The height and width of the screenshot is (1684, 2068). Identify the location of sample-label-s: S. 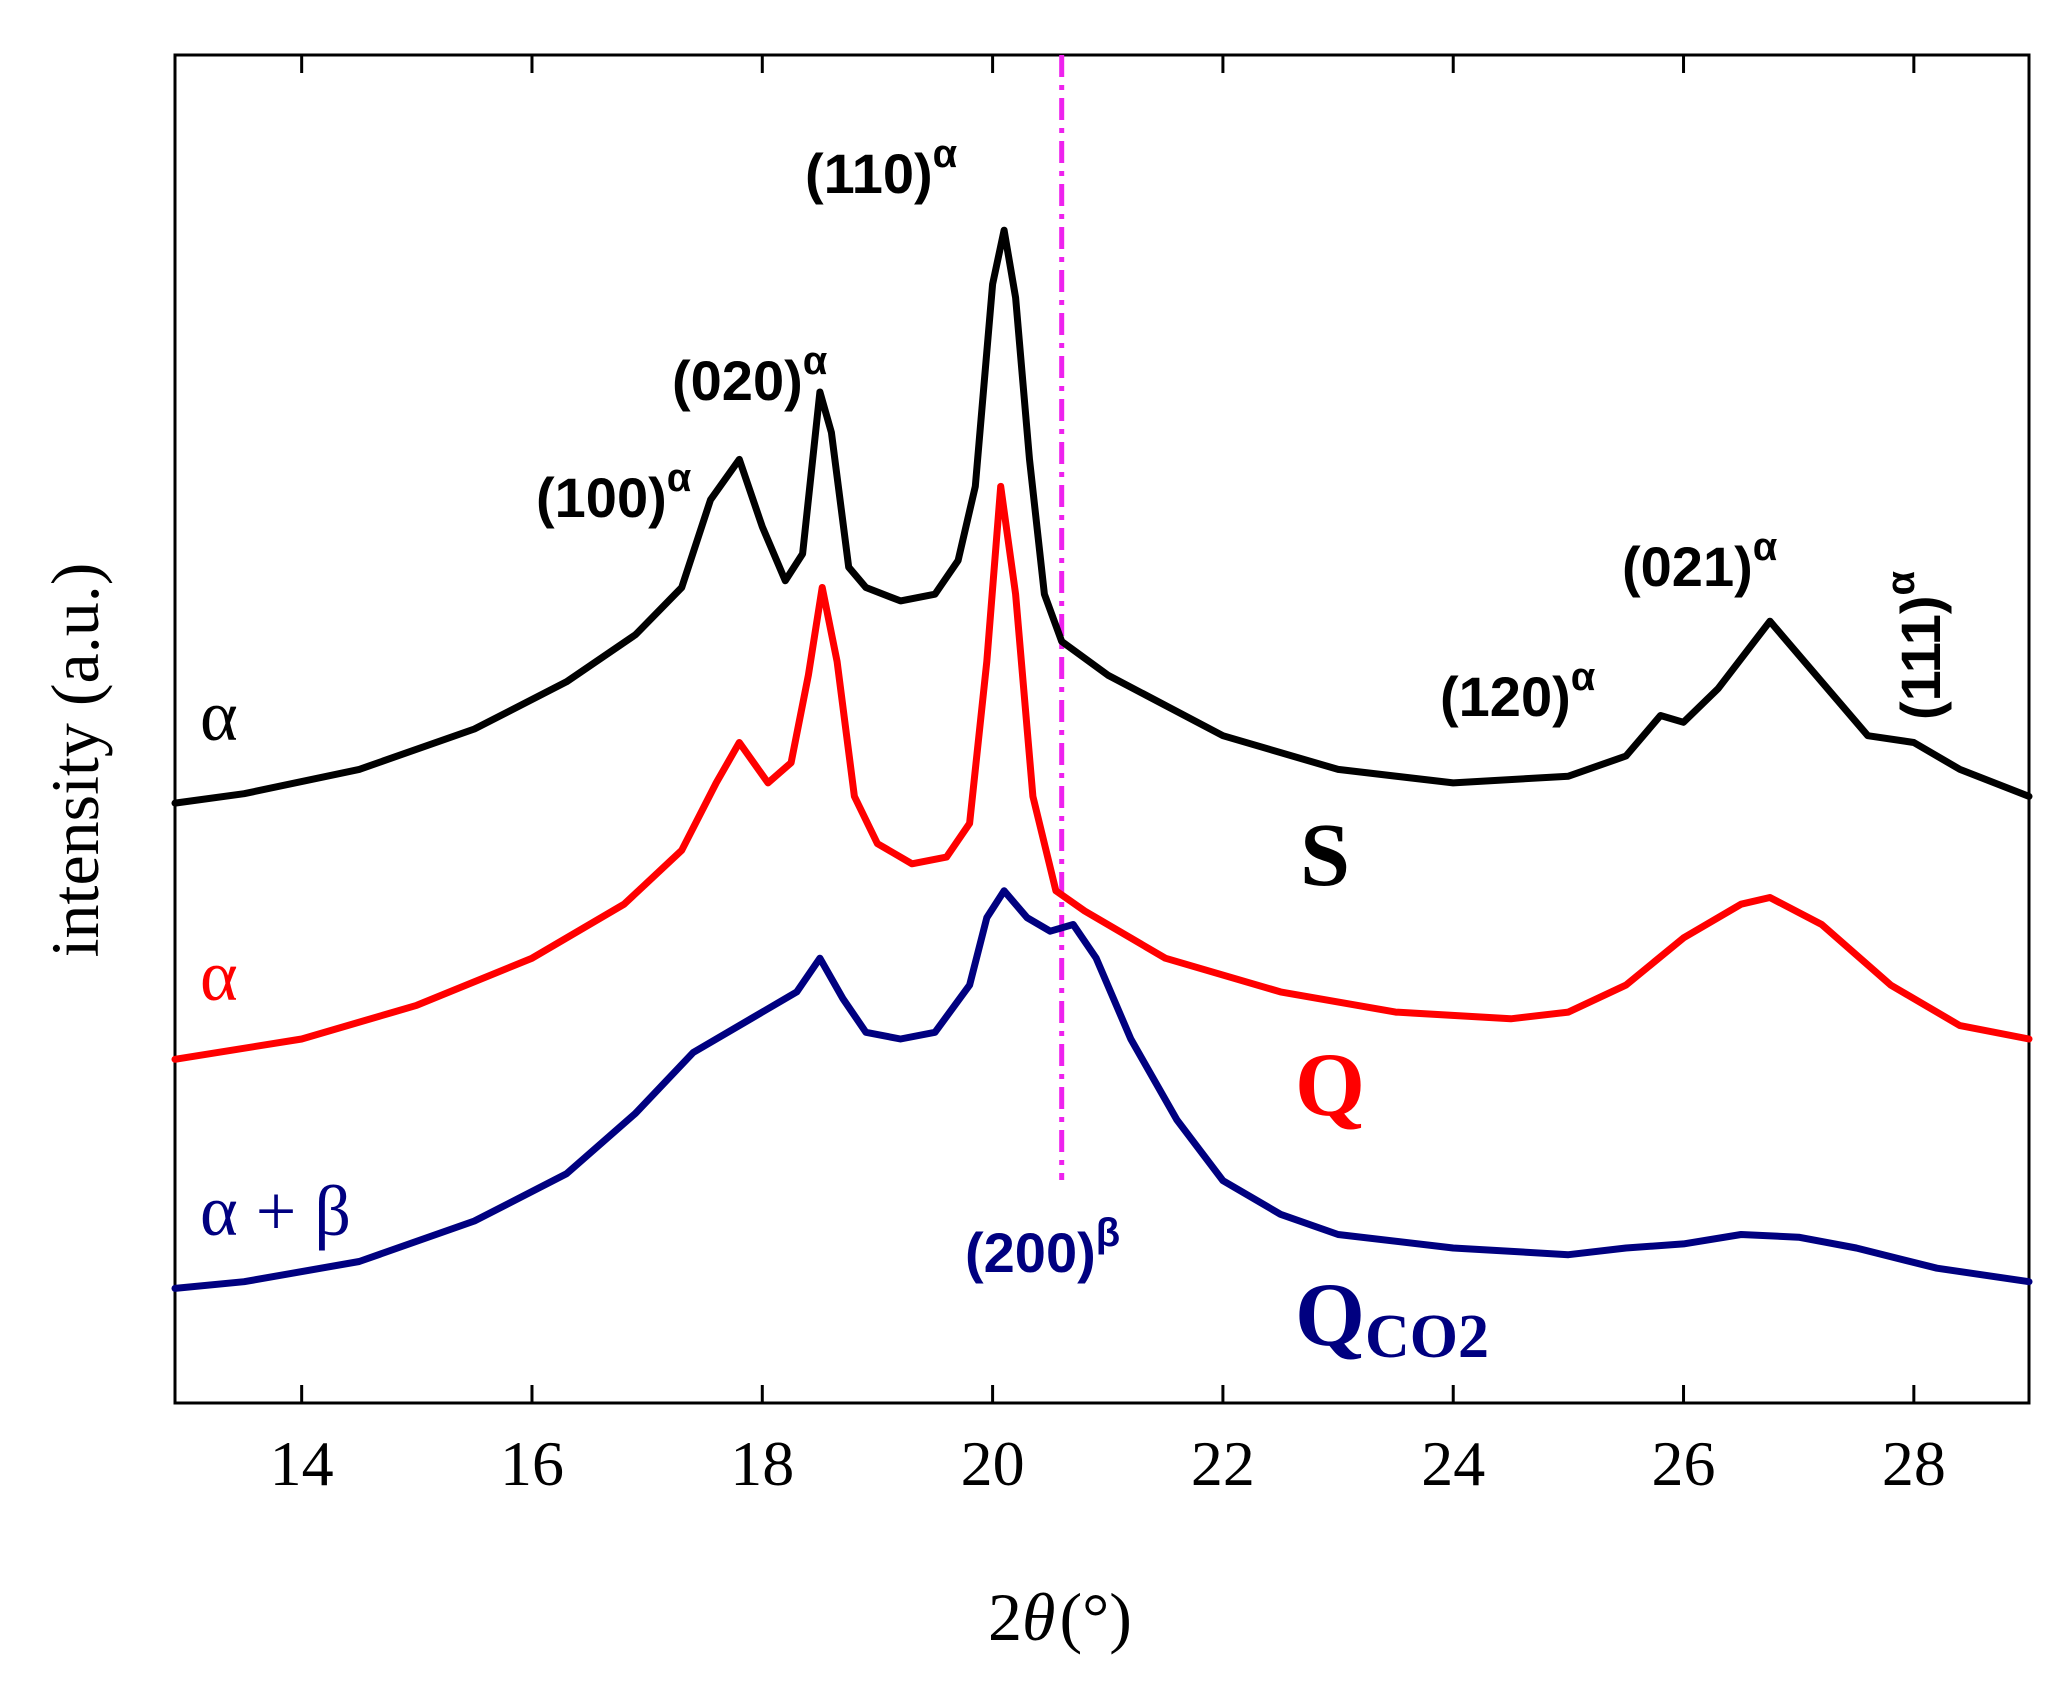
(1325, 855).